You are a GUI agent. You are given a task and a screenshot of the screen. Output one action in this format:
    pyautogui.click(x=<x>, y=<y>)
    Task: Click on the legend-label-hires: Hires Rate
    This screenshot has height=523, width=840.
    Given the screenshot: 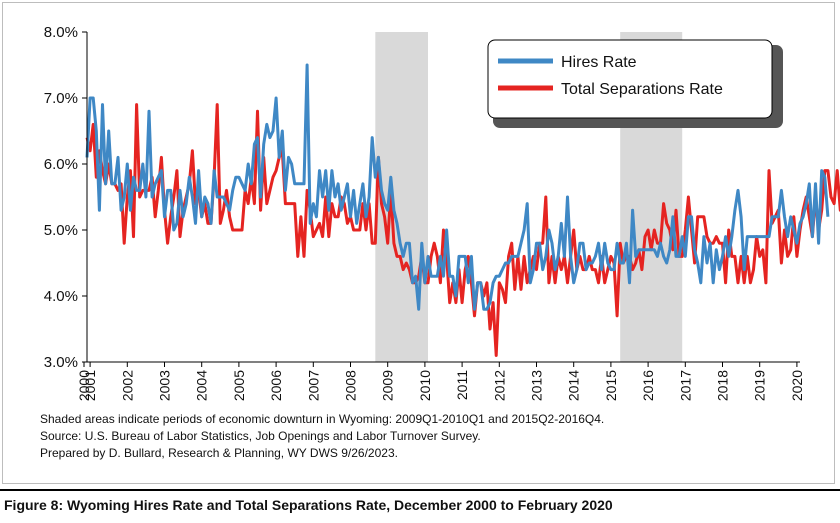 What is the action you would take?
    pyautogui.click(x=599, y=62)
    